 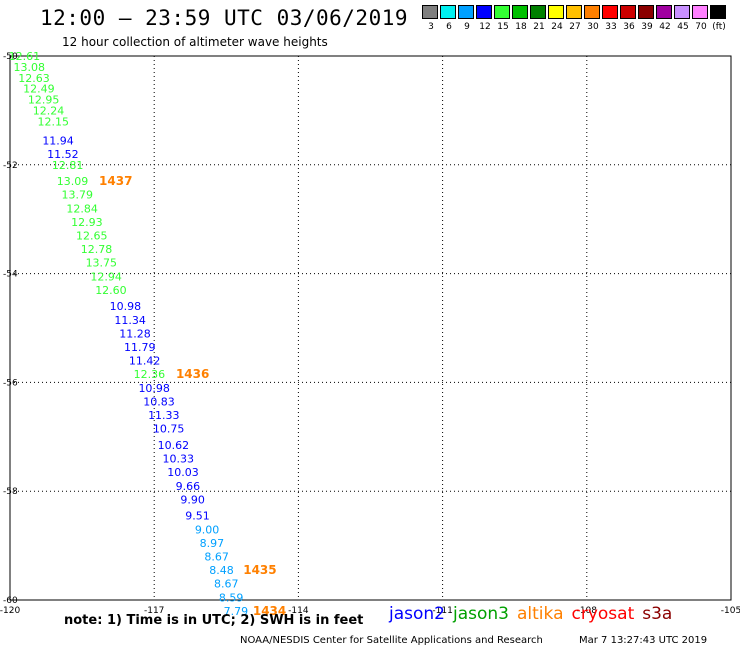 I want to click on satellite-jason2: jason2, so click(x=417, y=614).